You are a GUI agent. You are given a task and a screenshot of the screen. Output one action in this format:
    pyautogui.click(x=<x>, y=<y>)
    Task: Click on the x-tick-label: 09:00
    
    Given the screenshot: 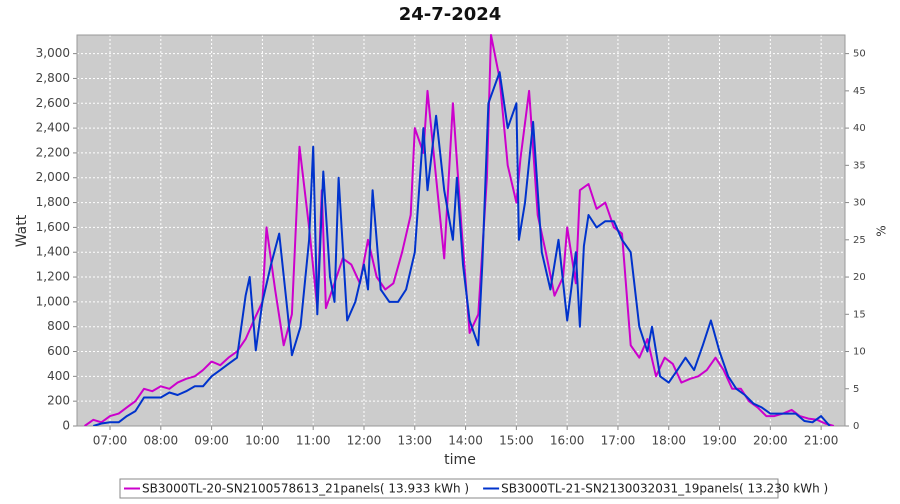 What is the action you would take?
    pyautogui.click(x=211, y=441)
    